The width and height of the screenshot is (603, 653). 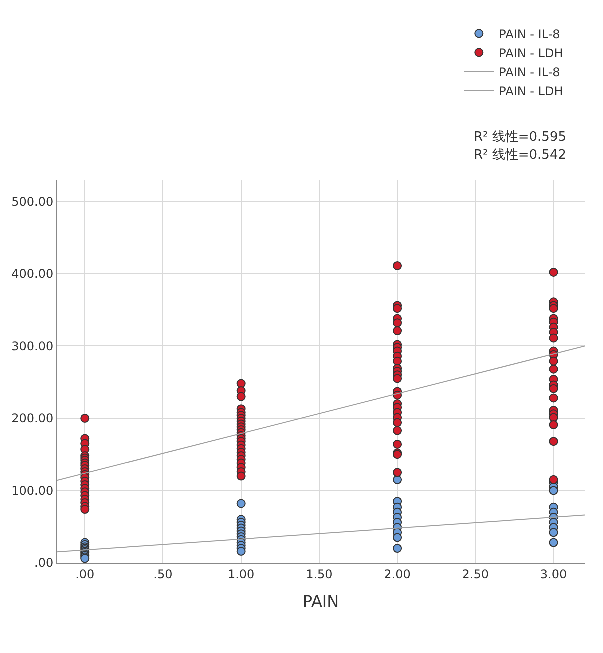 I want to click on y-tick-label: 100.00, so click(x=33, y=491).